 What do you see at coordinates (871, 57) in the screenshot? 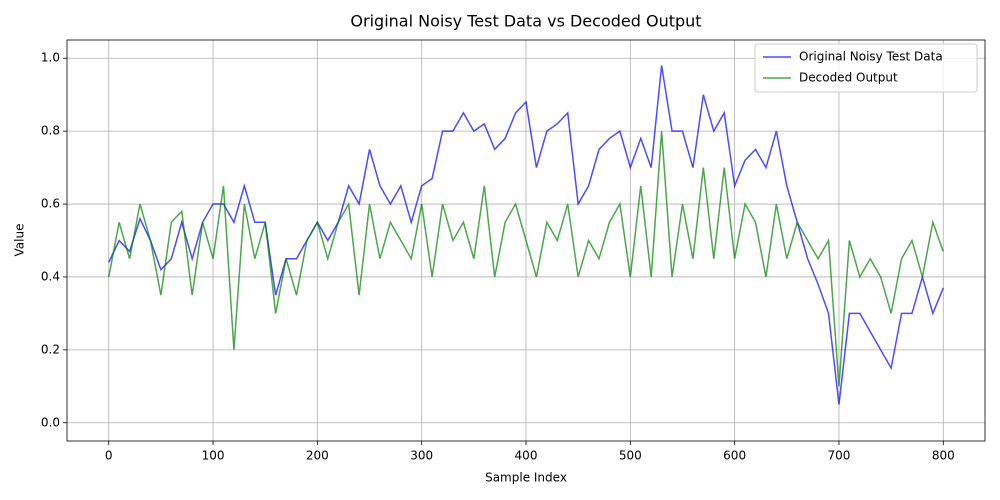
I see `legend-label: Original Noisy Test Data` at bounding box center [871, 57].